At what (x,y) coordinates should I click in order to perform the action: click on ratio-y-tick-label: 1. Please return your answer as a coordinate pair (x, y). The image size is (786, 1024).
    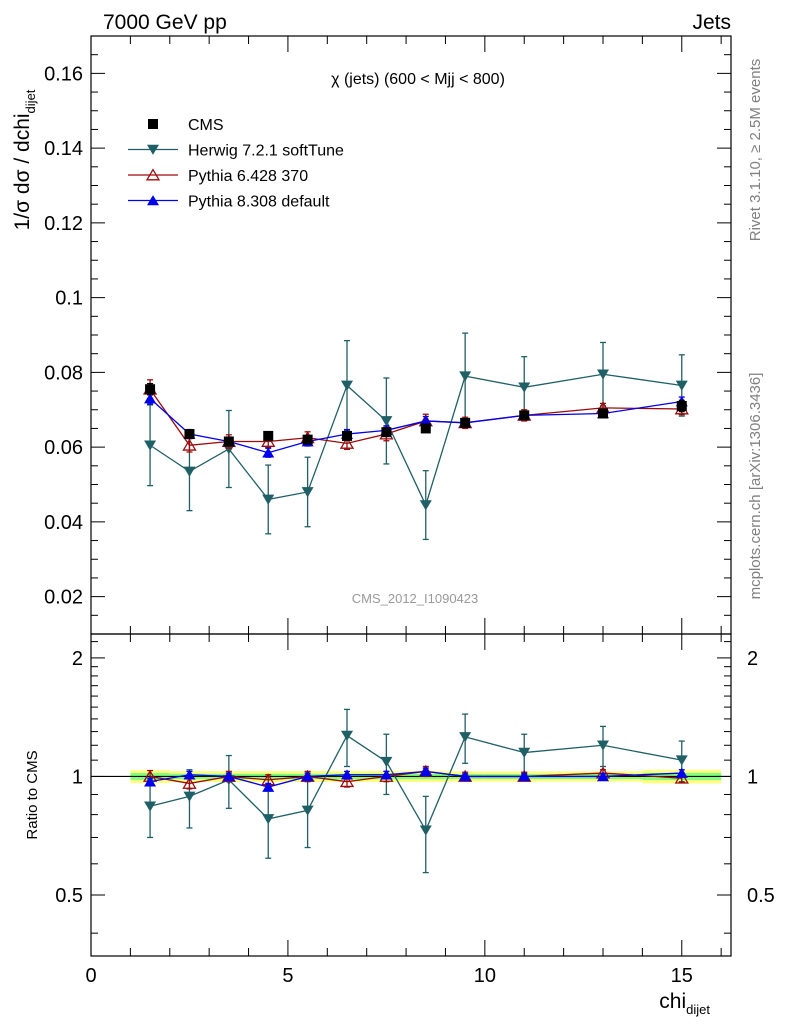
    Looking at the image, I should click on (77, 777).